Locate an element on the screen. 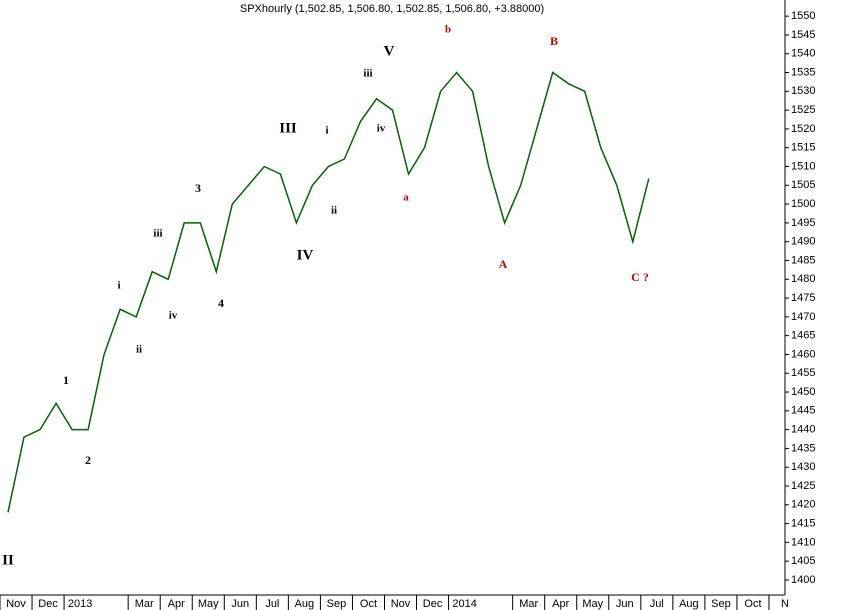  wave-label: 2 is located at coordinates (88, 460).